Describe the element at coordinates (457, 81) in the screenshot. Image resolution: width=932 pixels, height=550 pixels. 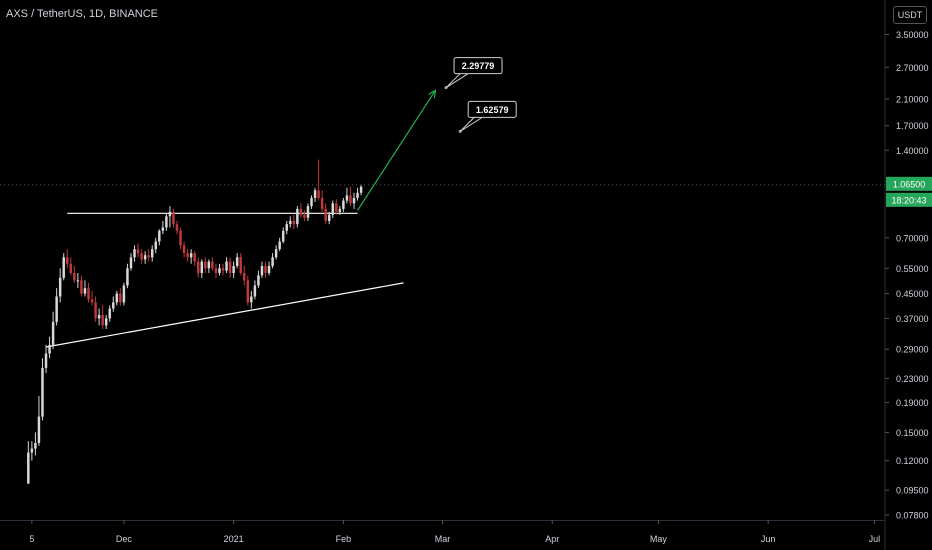
I see `callout-pointer` at that location.